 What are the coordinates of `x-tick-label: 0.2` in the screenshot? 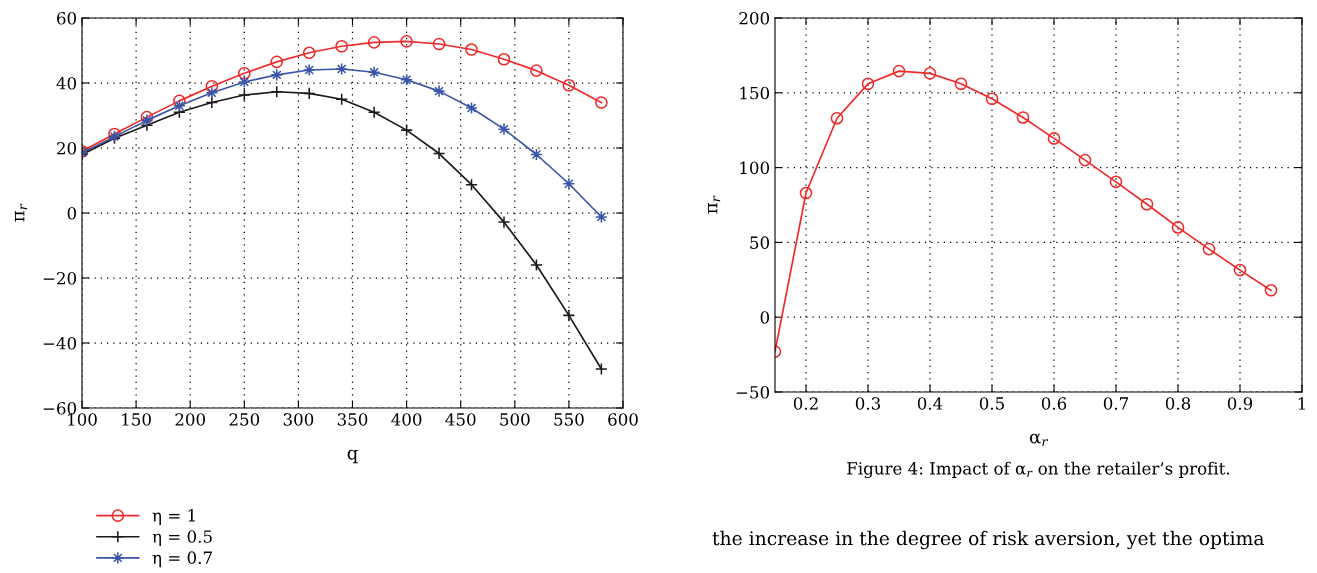 It's located at (805, 403).